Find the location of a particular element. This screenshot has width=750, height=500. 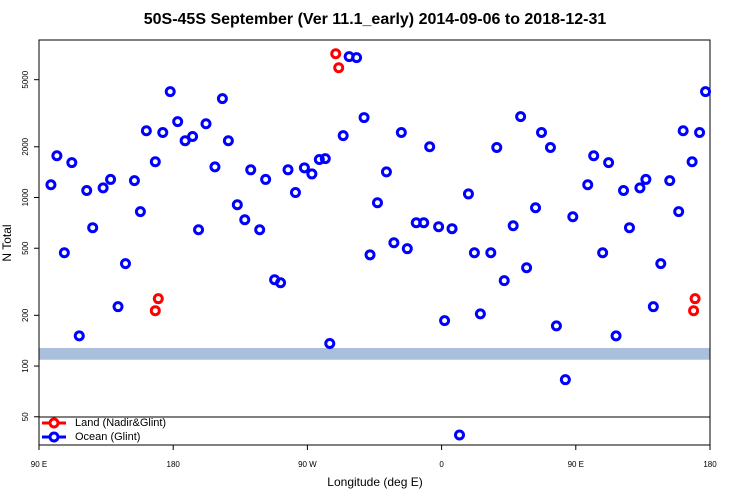

y-axis-label: N Total is located at coordinates (7, 242).